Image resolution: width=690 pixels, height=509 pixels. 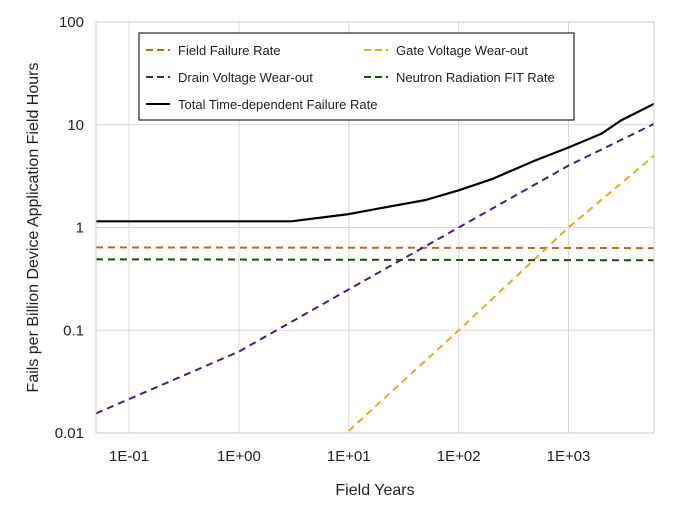 What do you see at coordinates (277, 104) in the screenshot?
I see `legend-label: Total Time-dependent Failure Rate` at bounding box center [277, 104].